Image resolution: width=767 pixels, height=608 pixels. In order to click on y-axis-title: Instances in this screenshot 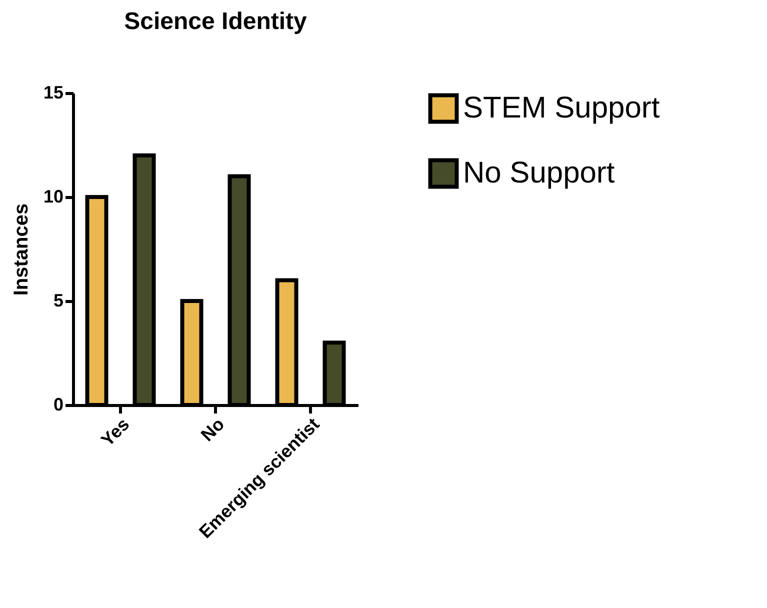, I will do `click(21, 249)`.